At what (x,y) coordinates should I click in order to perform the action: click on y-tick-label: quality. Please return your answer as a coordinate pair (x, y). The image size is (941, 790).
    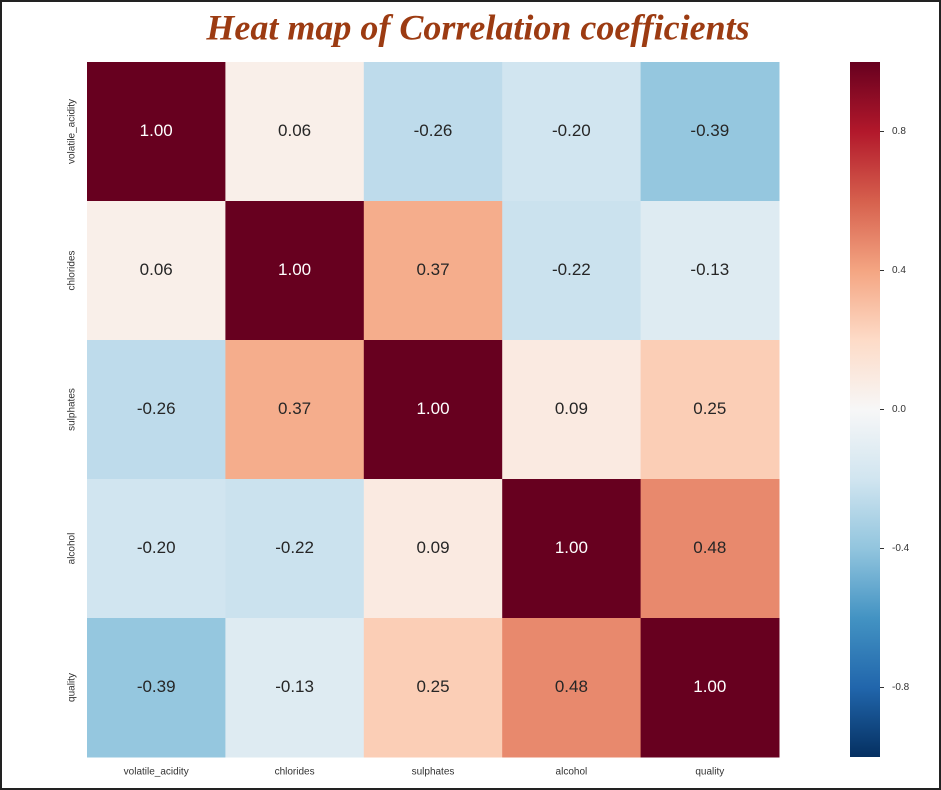
    Looking at the image, I should click on (72, 687).